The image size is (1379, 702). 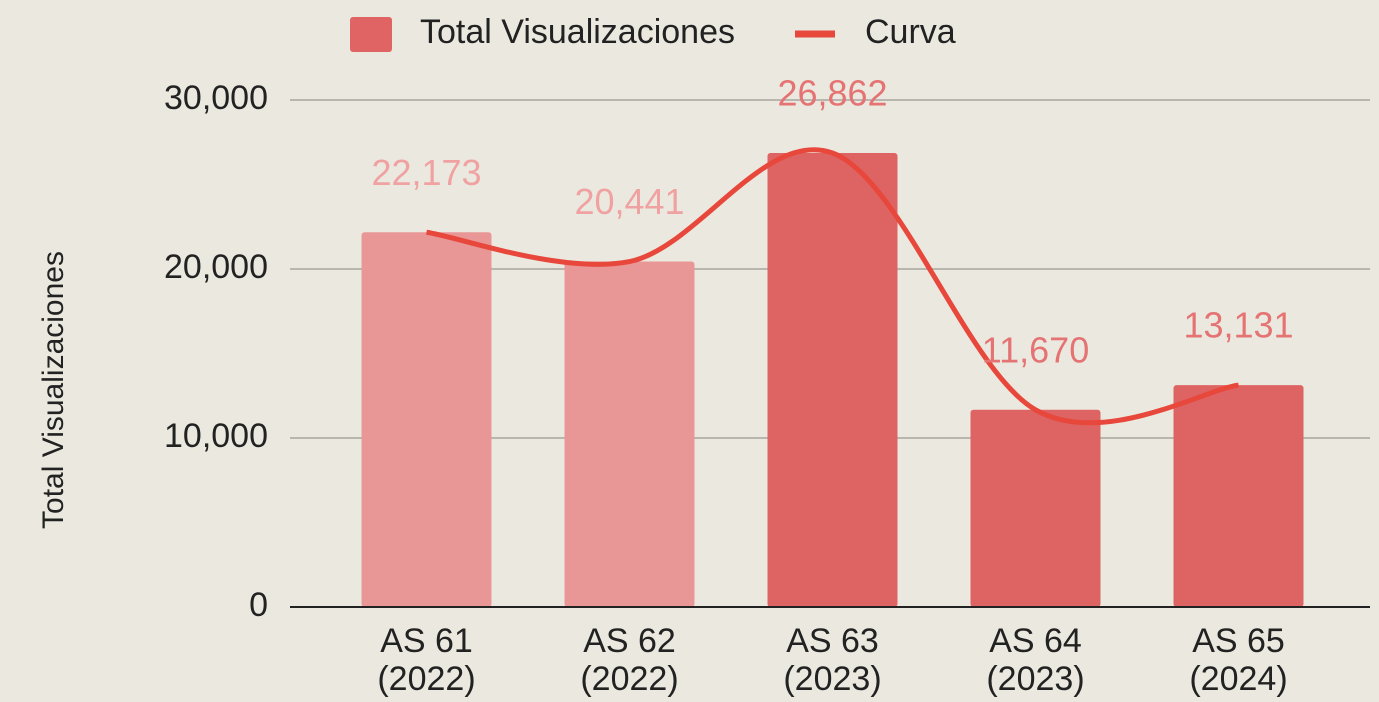 What do you see at coordinates (1238, 325) in the screenshot?
I see `data-label: 13,131` at bounding box center [1238, 325].